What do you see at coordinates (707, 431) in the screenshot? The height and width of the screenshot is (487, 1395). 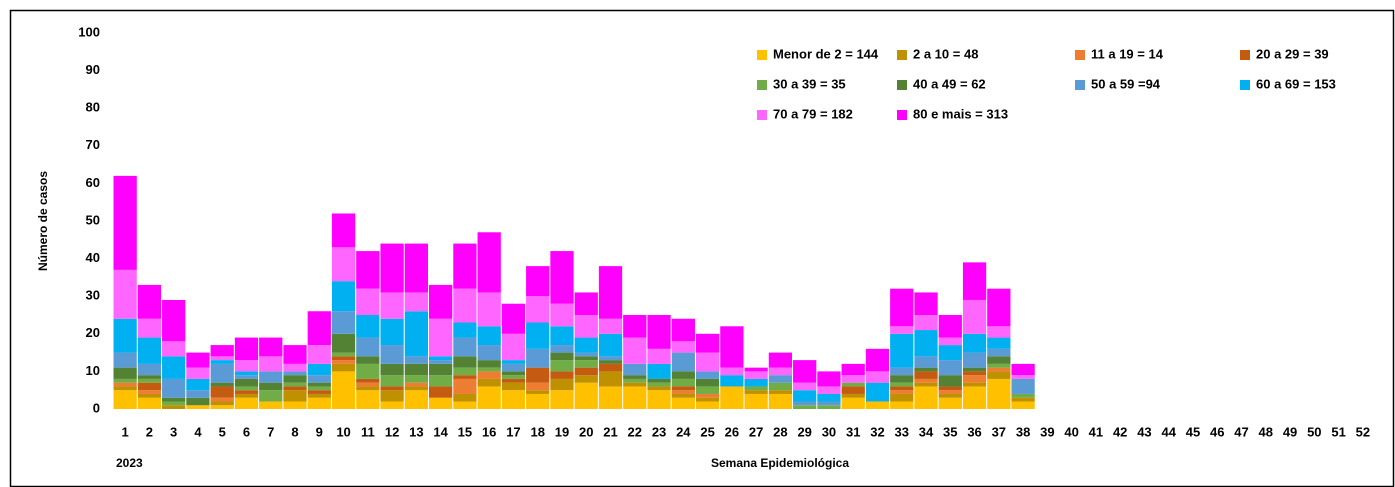 I see `x-tick-label: 25` at bounding box center [707, 431].